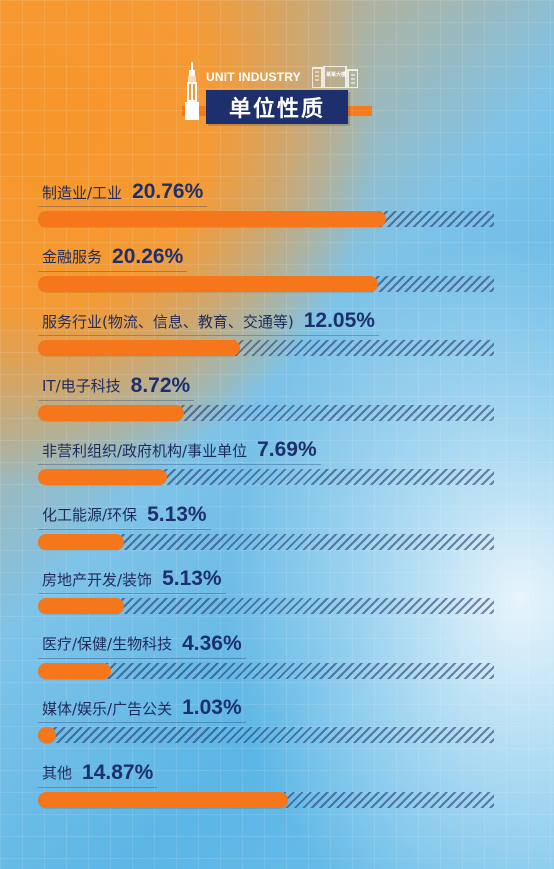 Image resolution: width=554 pixels, height=869 pixels. I want to click on value-label: 1.03%, so click(212, 707).